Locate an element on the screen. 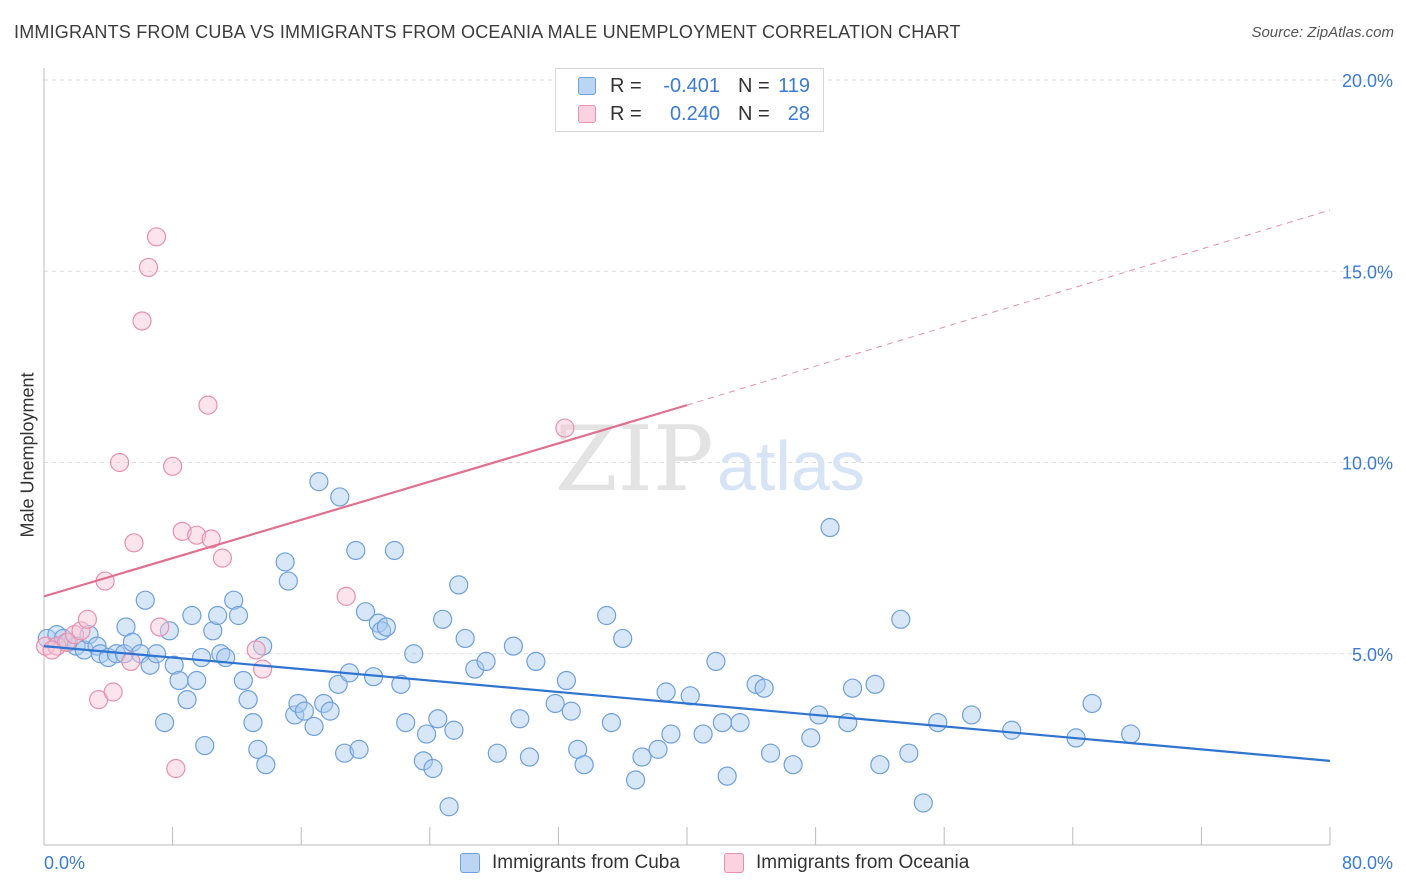 The height and width of the screenshot is (892, 1406). oceania-trend-extension is located at coordinates (1008, 307).